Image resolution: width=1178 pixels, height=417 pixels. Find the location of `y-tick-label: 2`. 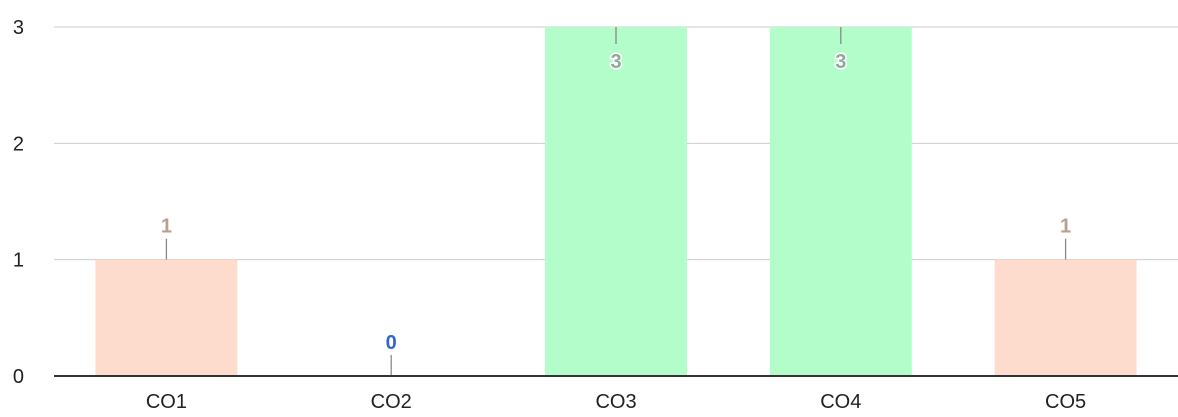

y-tick-label: 2 is located at coordinates (18, 144).